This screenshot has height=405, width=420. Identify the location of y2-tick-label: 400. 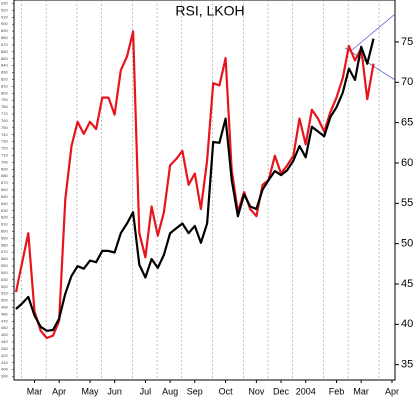
(4, 369).